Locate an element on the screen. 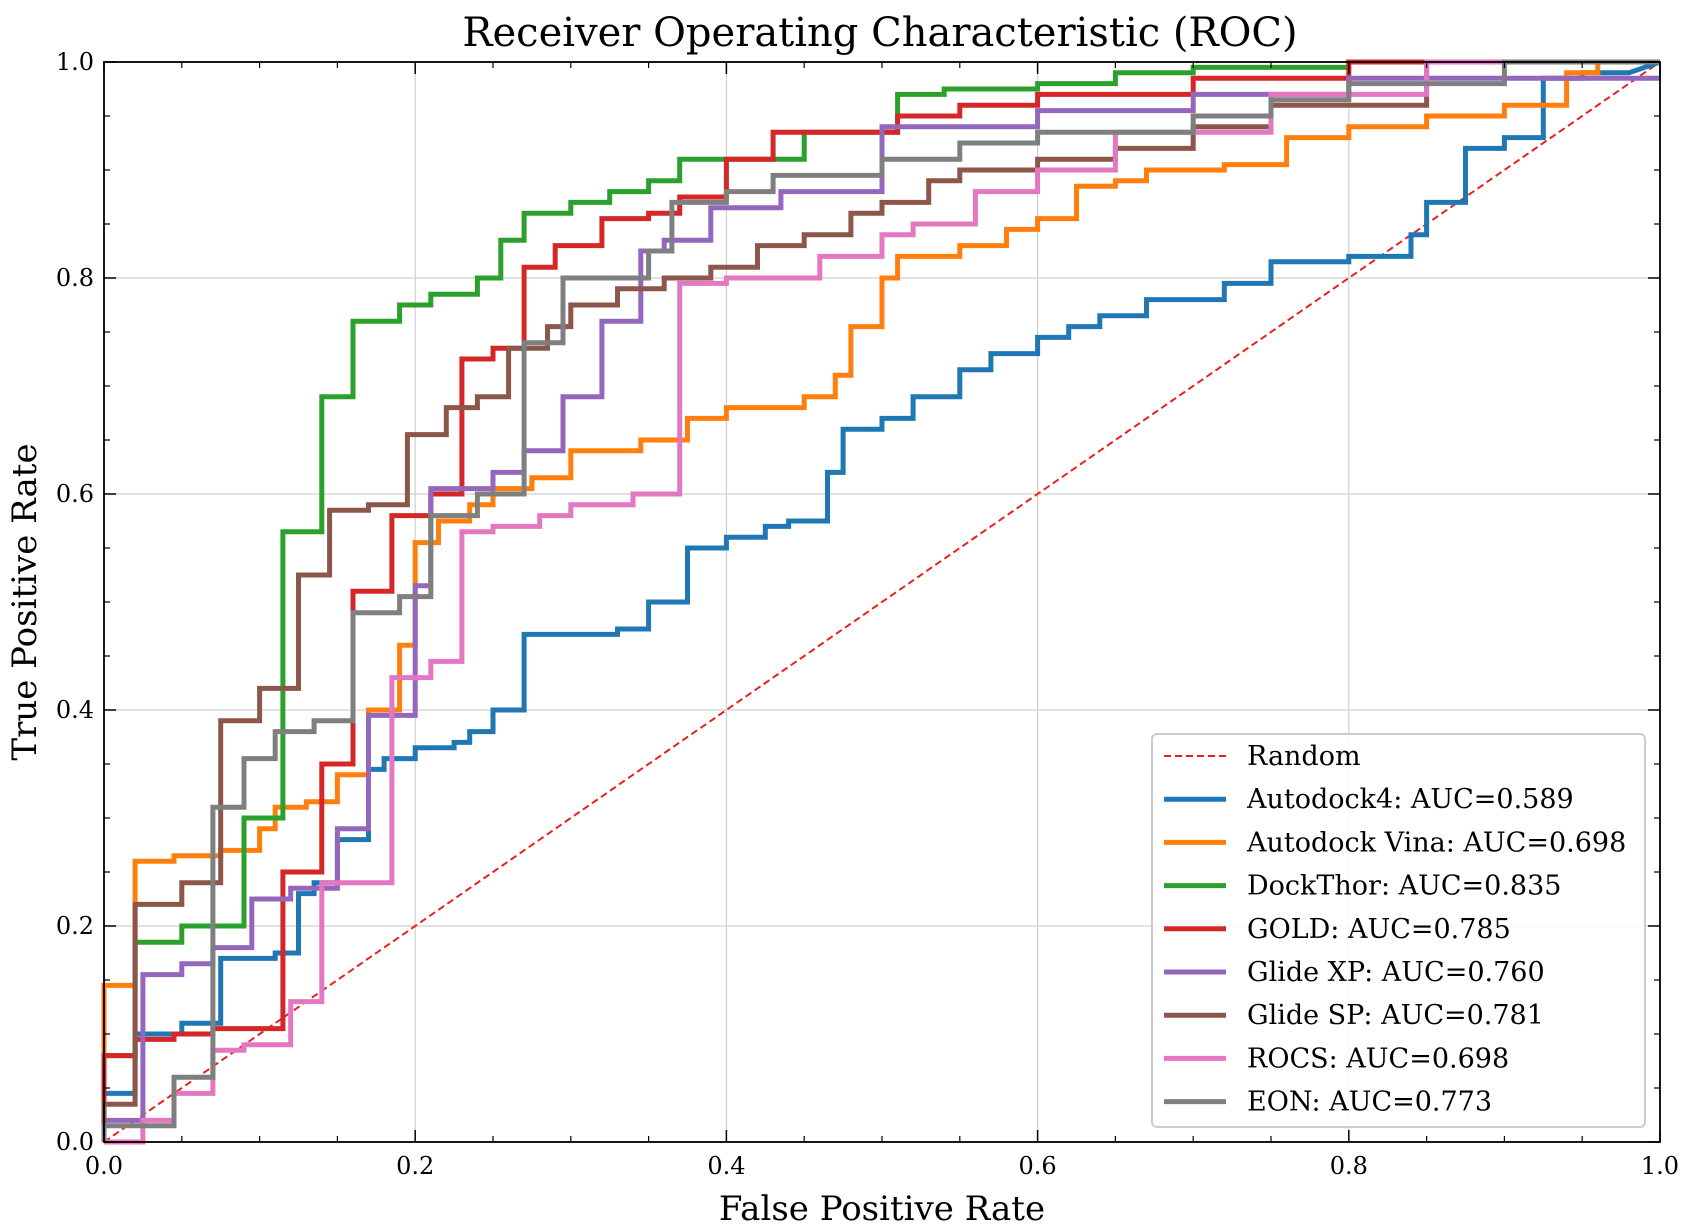 This screenshot has width=1681, height=1232. x-tick-label: 0.4 is located at coordinates (726, 1166).